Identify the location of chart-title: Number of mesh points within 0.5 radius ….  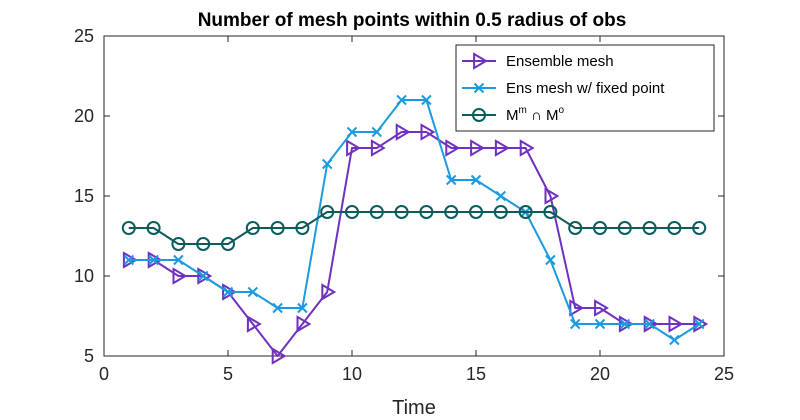
(412, 20).